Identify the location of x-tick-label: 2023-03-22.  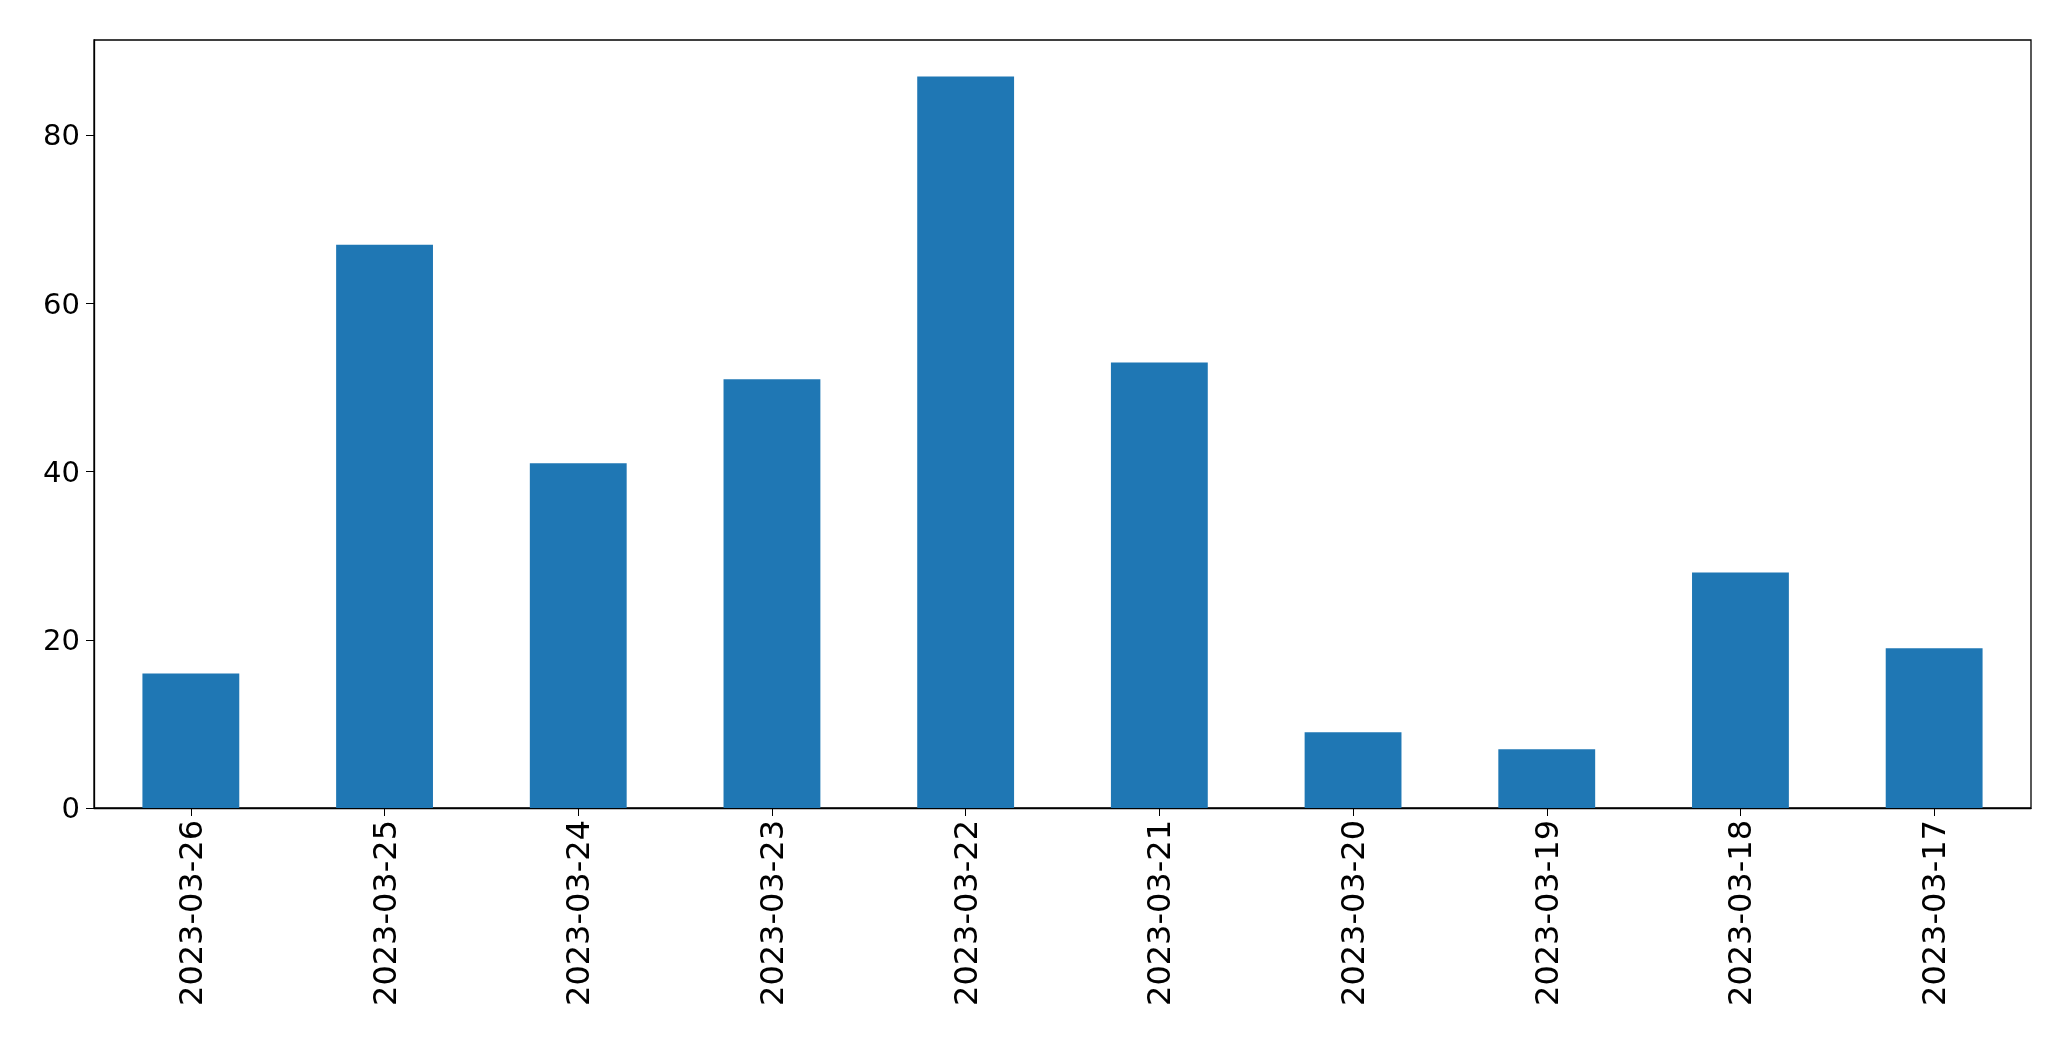
(965, 913).